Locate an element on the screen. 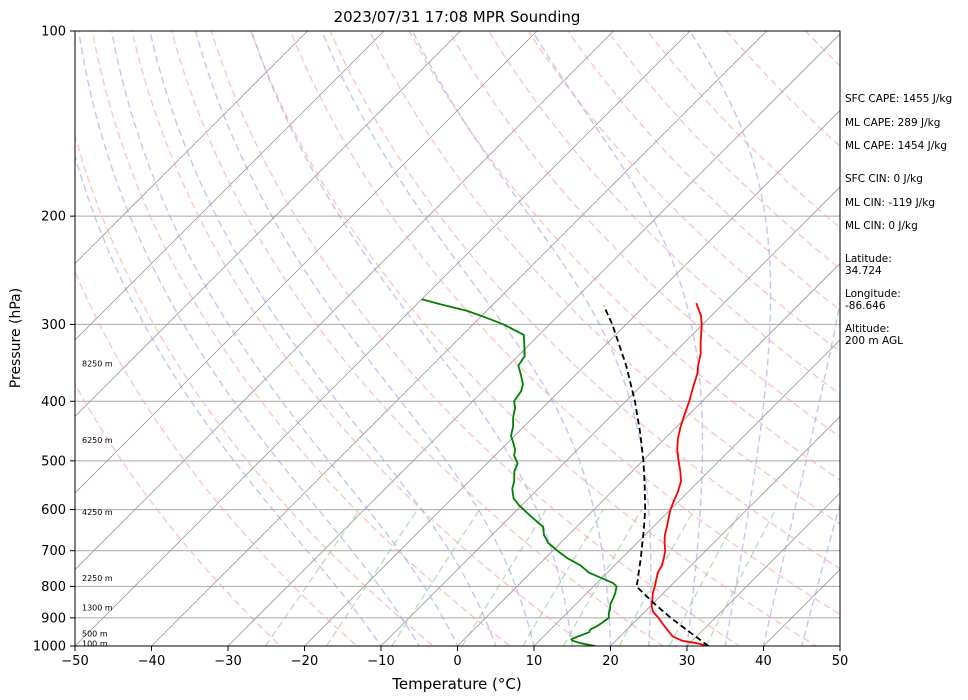 The width and height of the screenshot is (968, 700). height-label: 6250 m is located at coordinates (97, 440).